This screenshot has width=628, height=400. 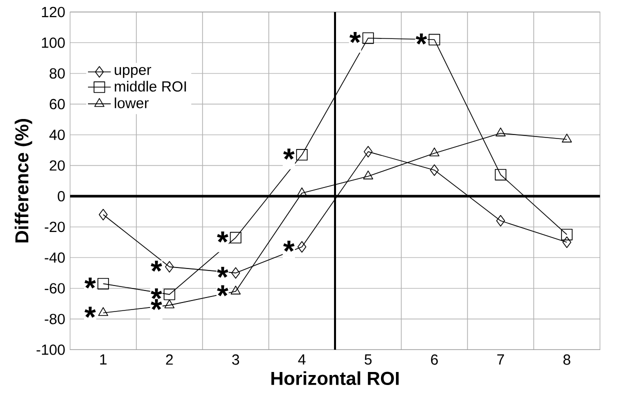 I want to click on y-tick-label: -40, so click(x=54, y=257).